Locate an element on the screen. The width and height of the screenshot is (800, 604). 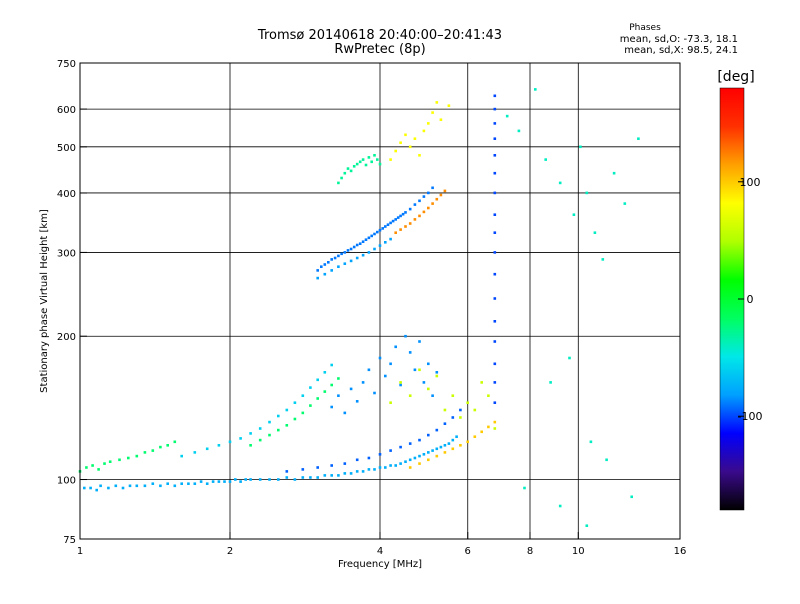
chart-title: Tromsø 20140618 20:40:00–20:41:43 is located at coordinates (379, 35).